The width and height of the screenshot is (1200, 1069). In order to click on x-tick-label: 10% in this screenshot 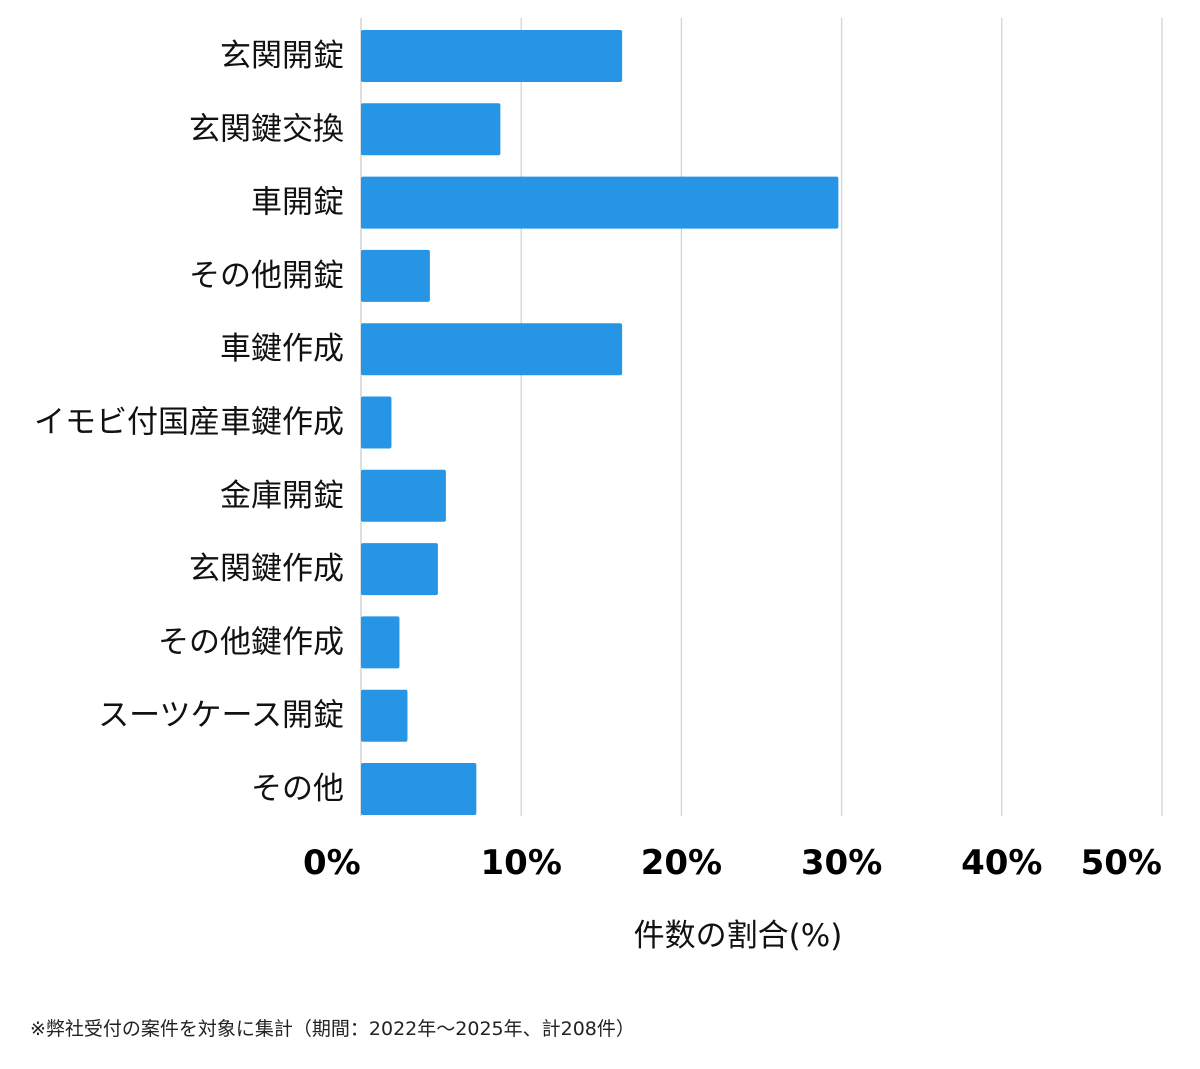, I will do `click(521, 863)`.